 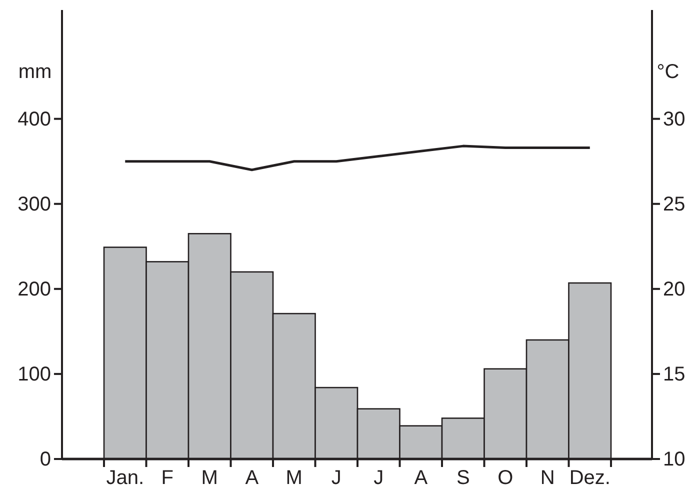 I want to click on y2-tick-label: 25, so click(x=674, y=204).